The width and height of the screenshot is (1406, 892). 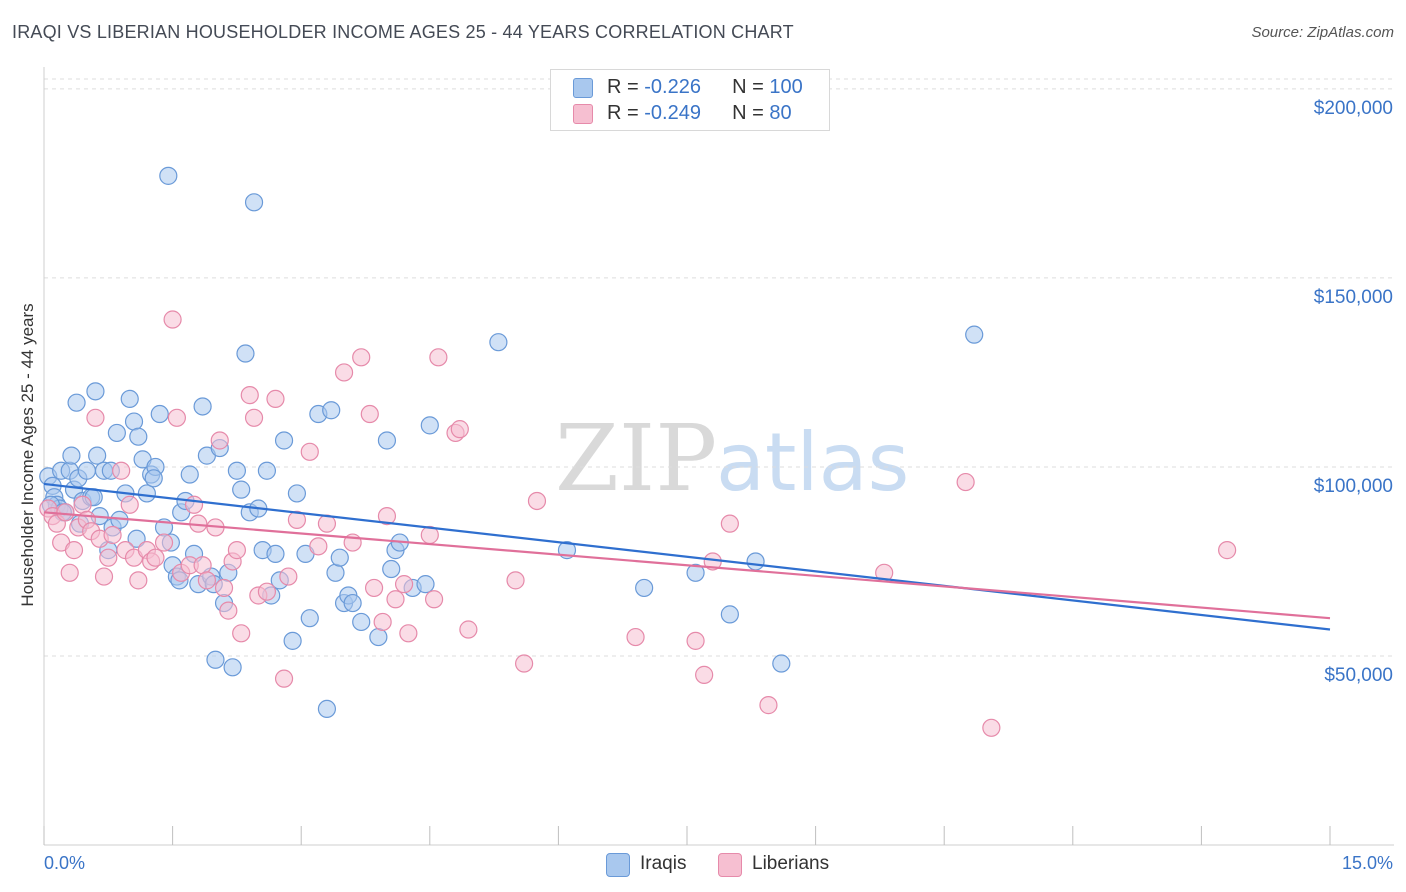 I want to click on liberians-trend-line, so click(x=687, y=565).